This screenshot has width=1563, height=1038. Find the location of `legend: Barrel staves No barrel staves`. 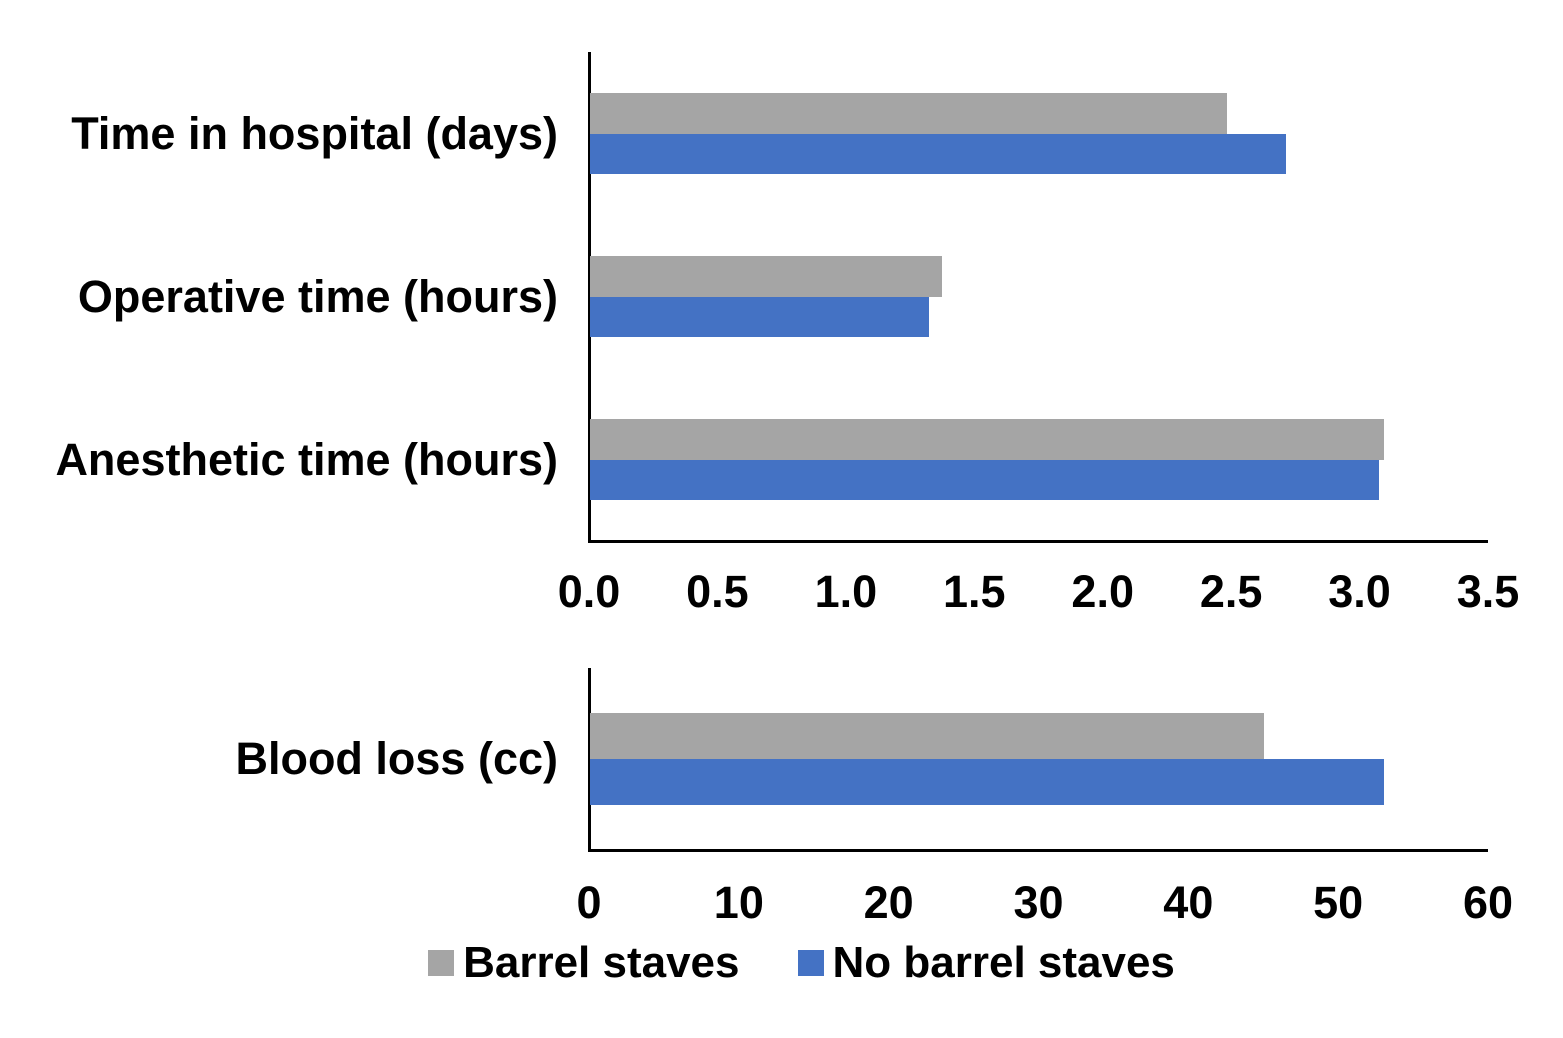

legend: Barrel staves No barrel staves is located at coordinates (801, 963).